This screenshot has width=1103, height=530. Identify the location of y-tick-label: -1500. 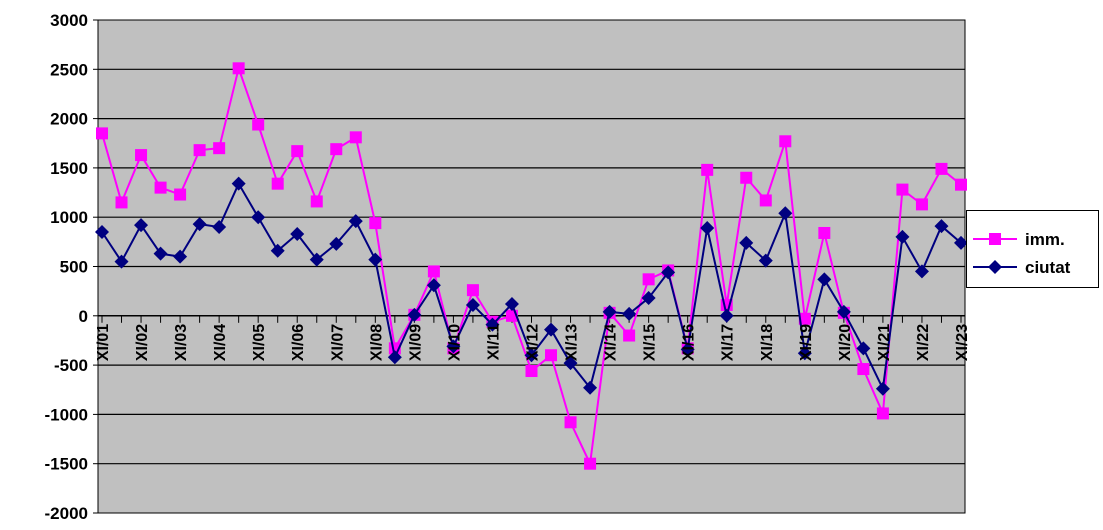
(66, 464).